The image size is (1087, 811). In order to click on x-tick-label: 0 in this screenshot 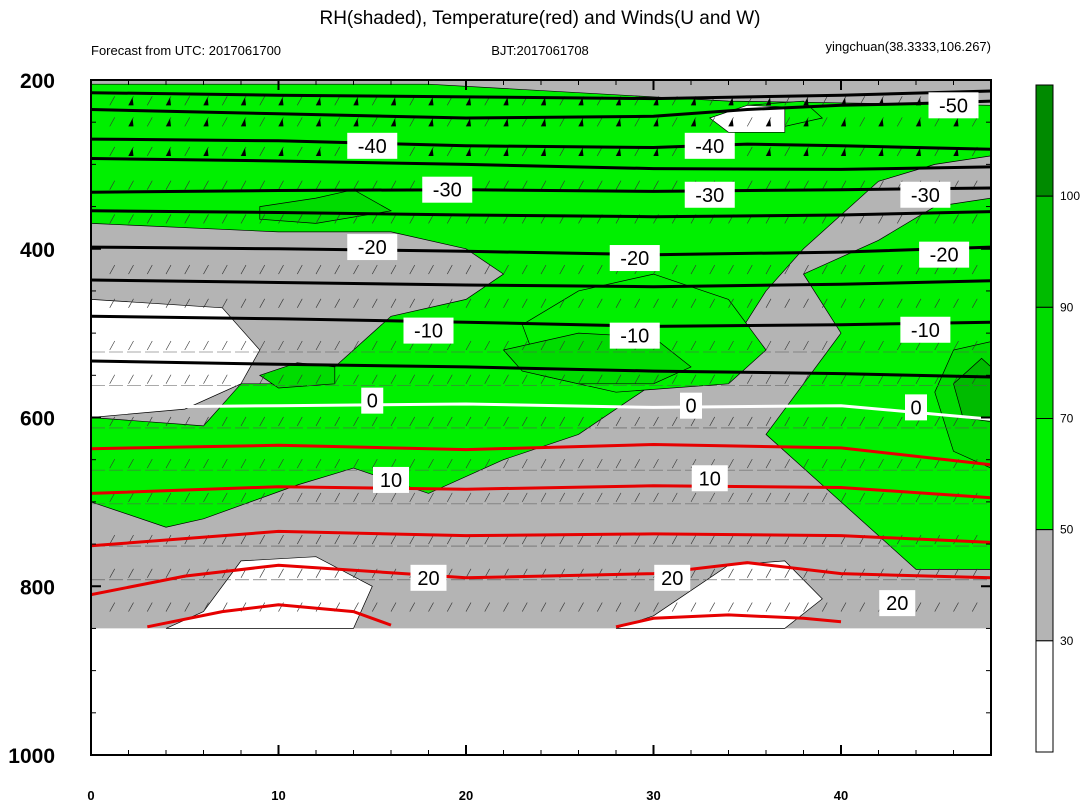, I will do `click(90, 795)`.